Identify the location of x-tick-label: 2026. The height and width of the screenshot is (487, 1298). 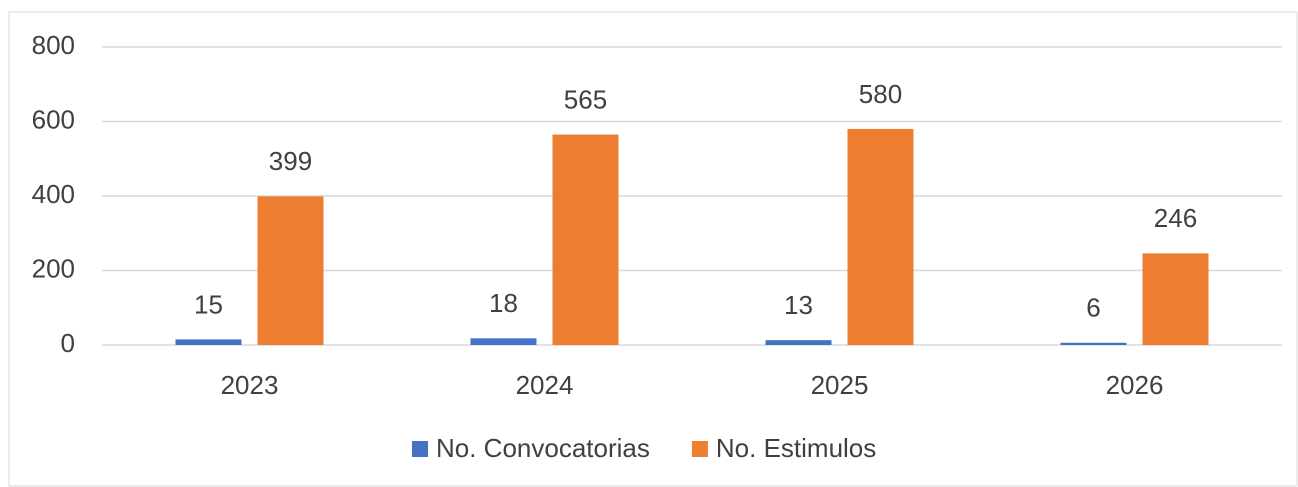
(1135, 385).